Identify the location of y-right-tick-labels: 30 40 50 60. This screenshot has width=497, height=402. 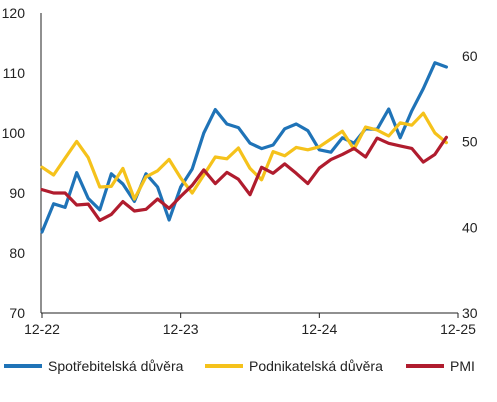
(470, 184).